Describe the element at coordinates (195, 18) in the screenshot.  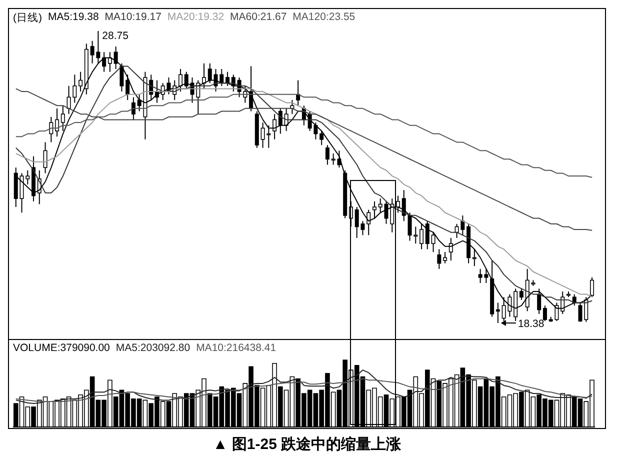
I see `text: MA20:19.32` at that location.